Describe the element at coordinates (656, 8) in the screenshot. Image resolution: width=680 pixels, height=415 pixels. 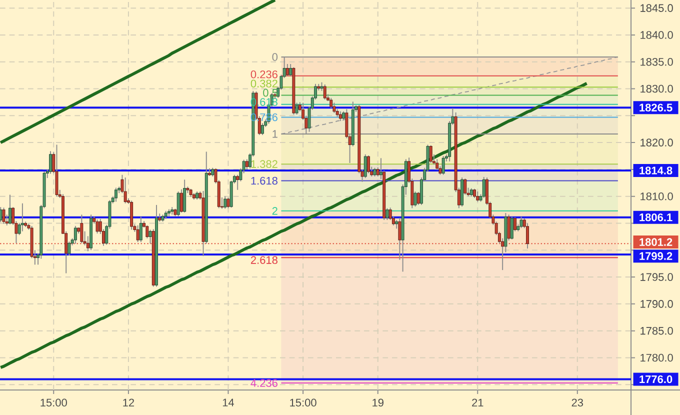
I see `y-tick-label: 1845.0` at that location.